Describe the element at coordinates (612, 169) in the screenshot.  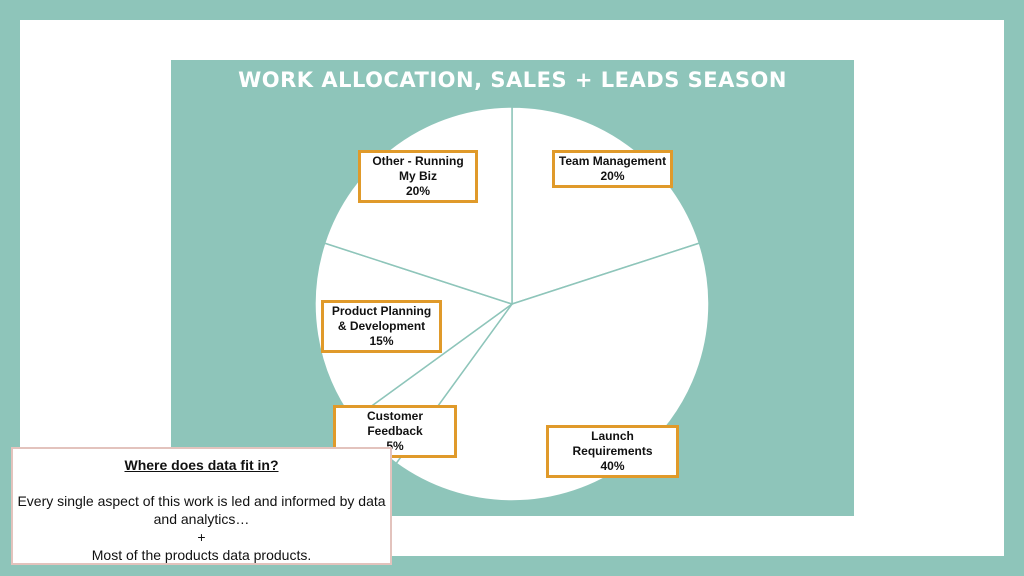
I see `slice-label-team-management: Team Management 20%` at that location.